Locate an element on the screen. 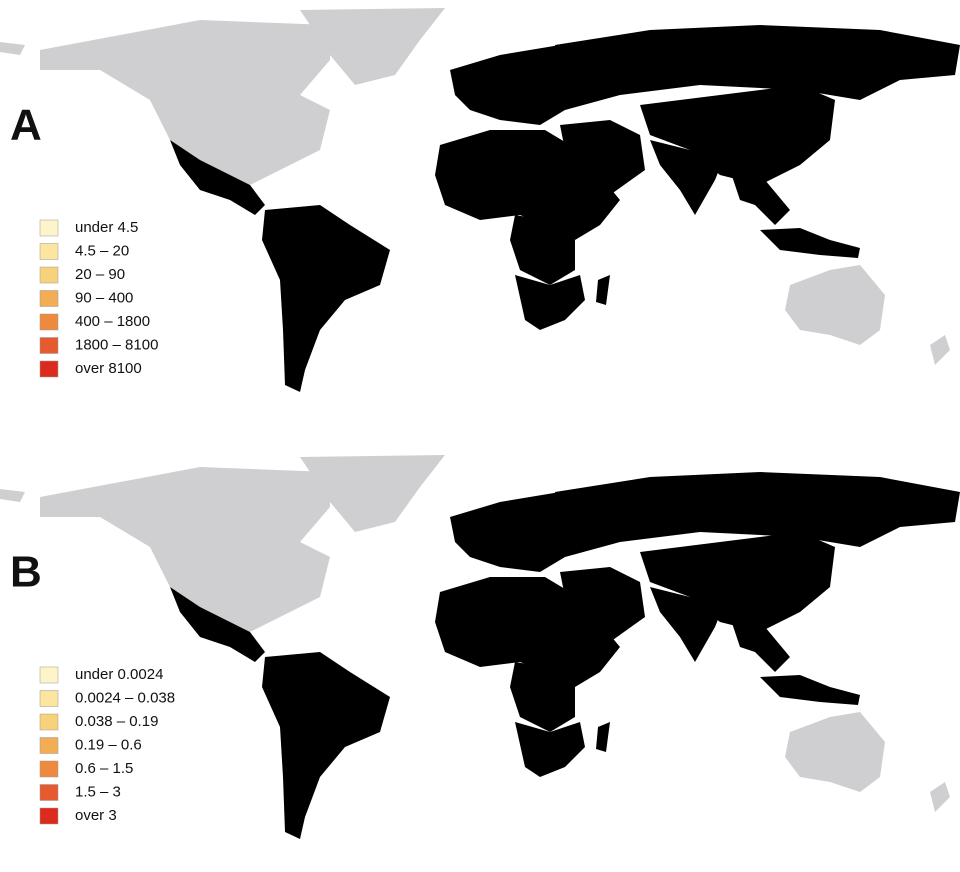 This screenshot has width=960, height=872. legend-label: over 8100 is located at coordinates (108, 368).